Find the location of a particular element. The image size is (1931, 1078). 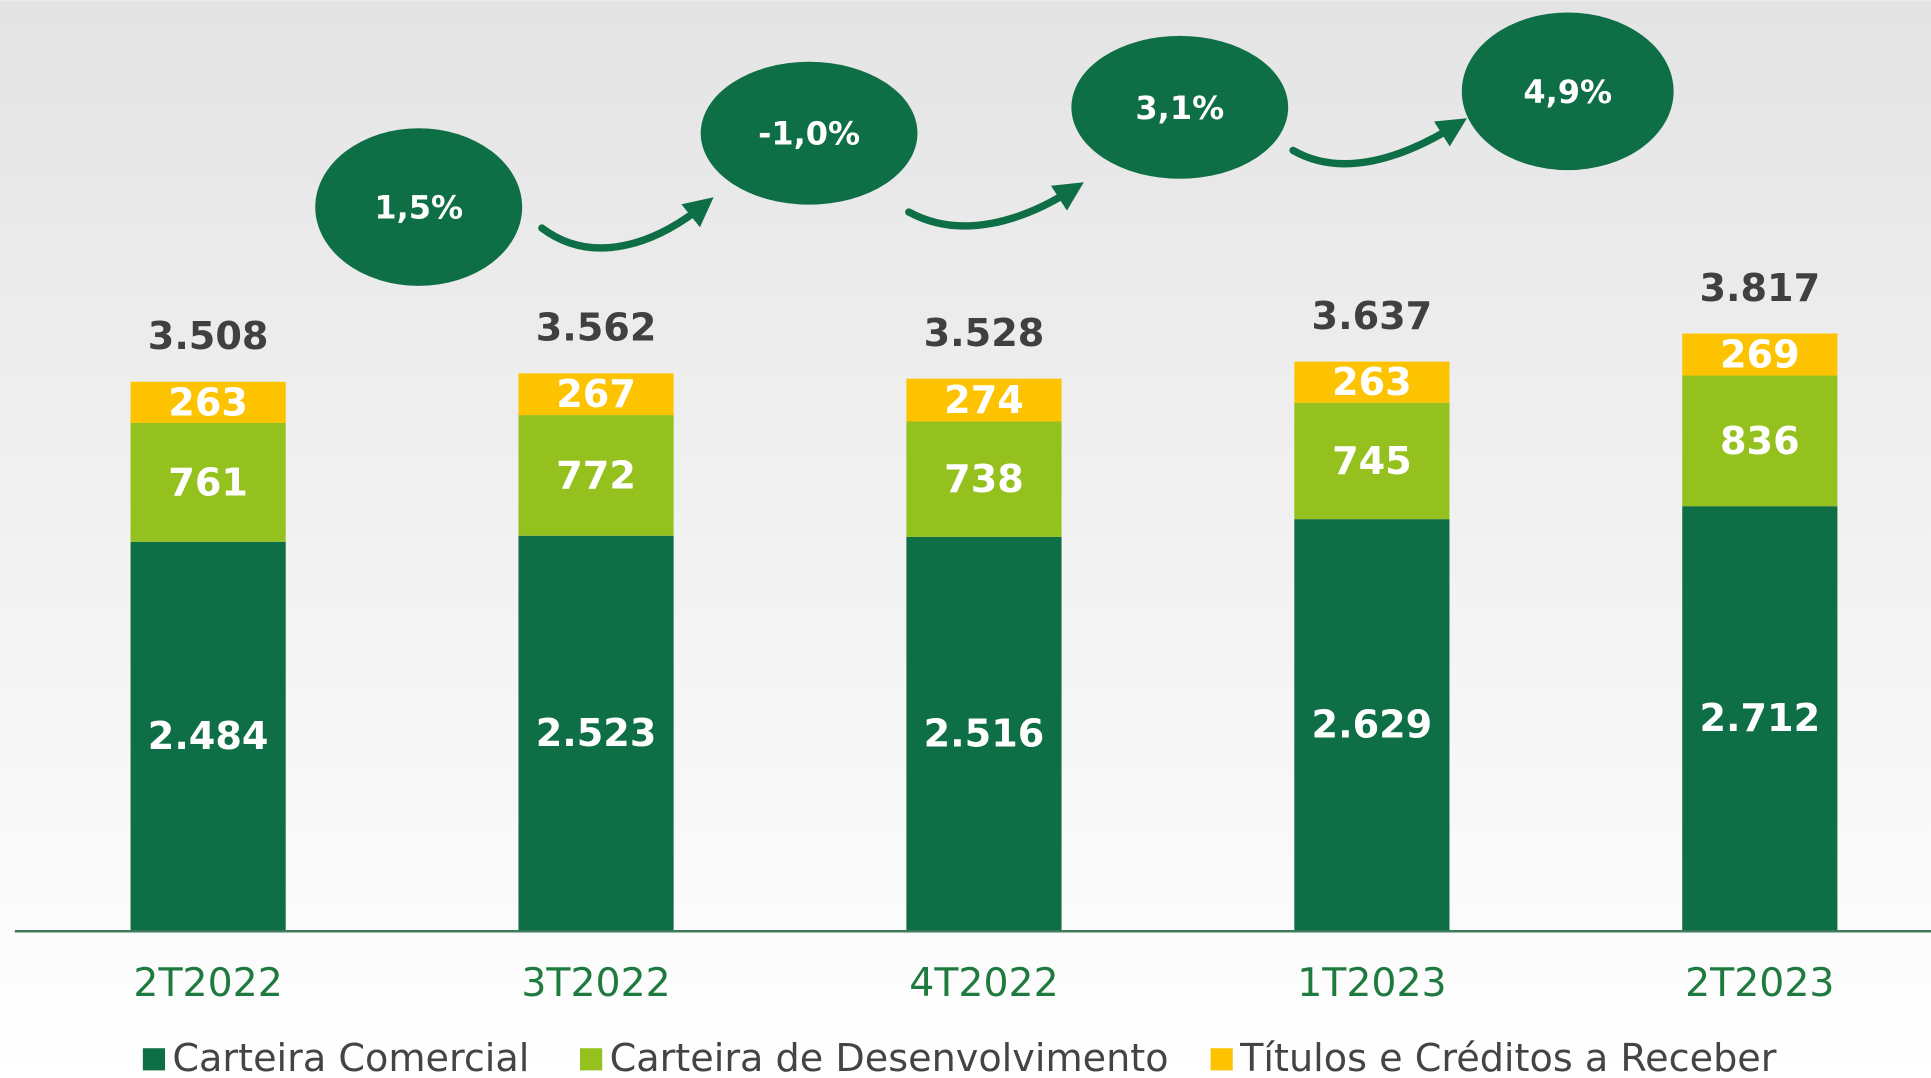

data-label: 2.516 is located at coordinates (984, 734).